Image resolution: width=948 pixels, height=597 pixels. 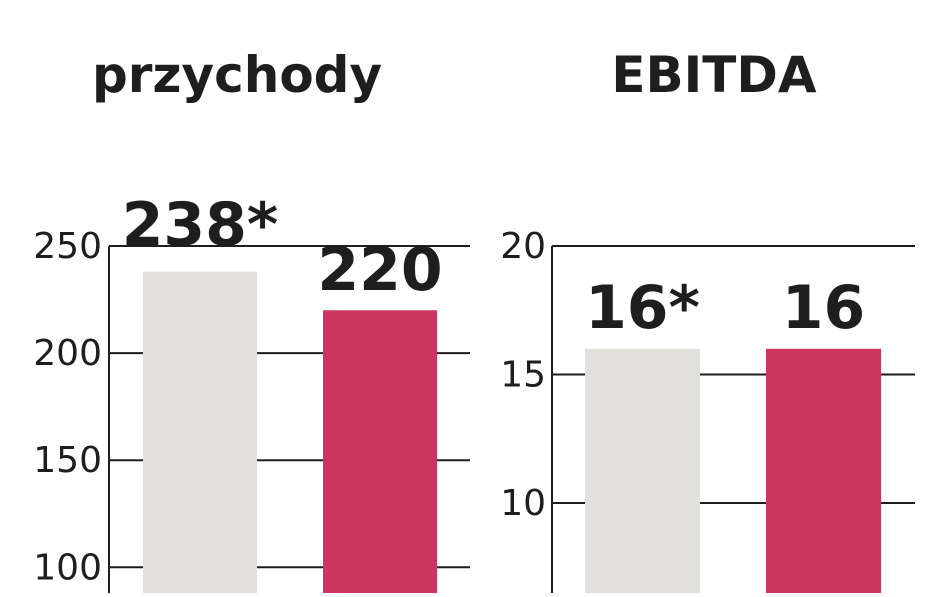 I want to click on data-label: 238*, so click(x=200, y=225).